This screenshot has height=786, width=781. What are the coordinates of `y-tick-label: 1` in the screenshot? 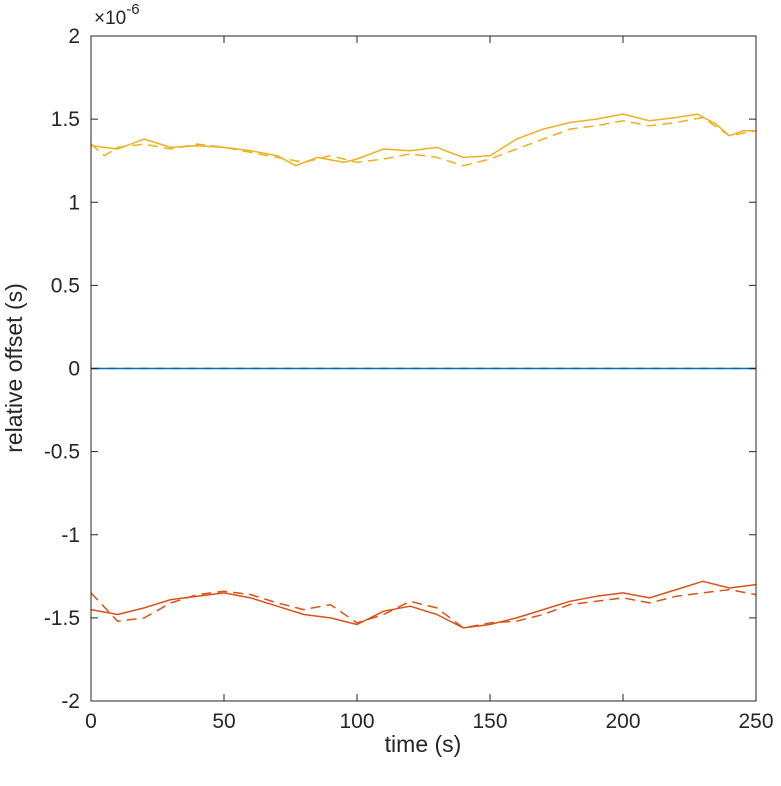 It's located at (74, 202).